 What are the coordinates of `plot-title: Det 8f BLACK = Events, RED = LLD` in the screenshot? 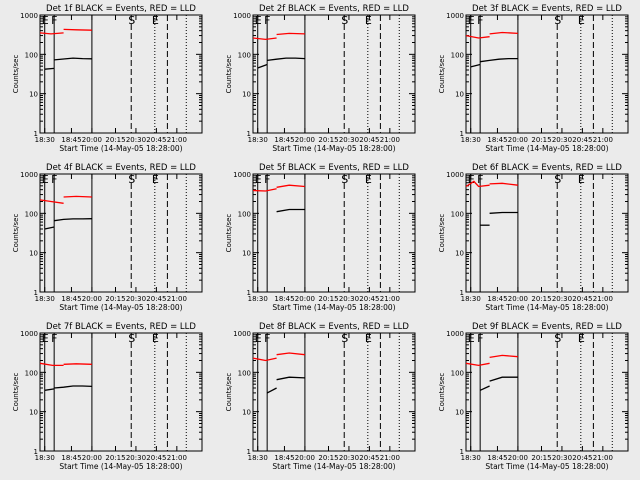 It's located at (334, 327).